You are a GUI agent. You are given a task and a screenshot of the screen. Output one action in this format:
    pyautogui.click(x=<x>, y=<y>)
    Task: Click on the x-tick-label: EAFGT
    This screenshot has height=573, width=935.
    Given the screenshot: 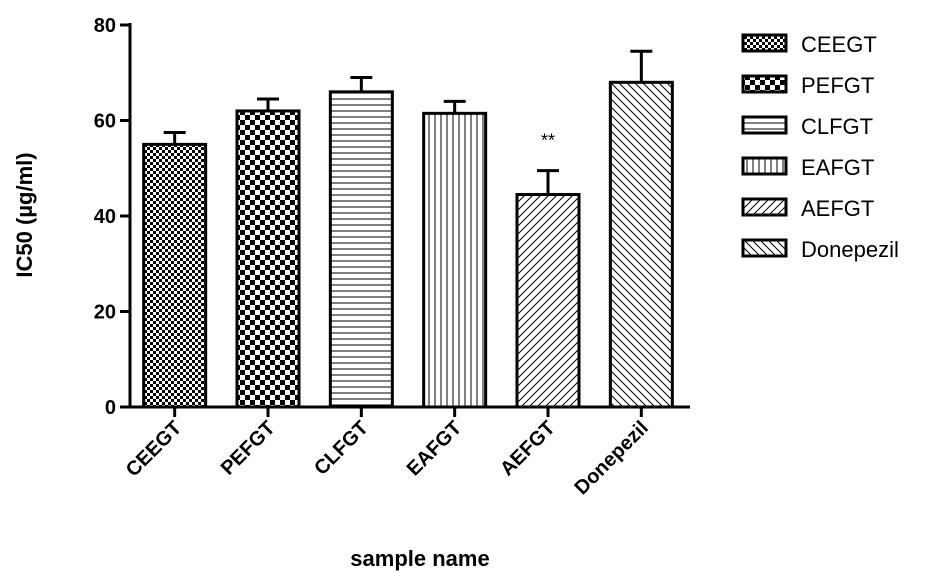 What is the action you would take?
    pyautogui.click(x=434, y=448)
    